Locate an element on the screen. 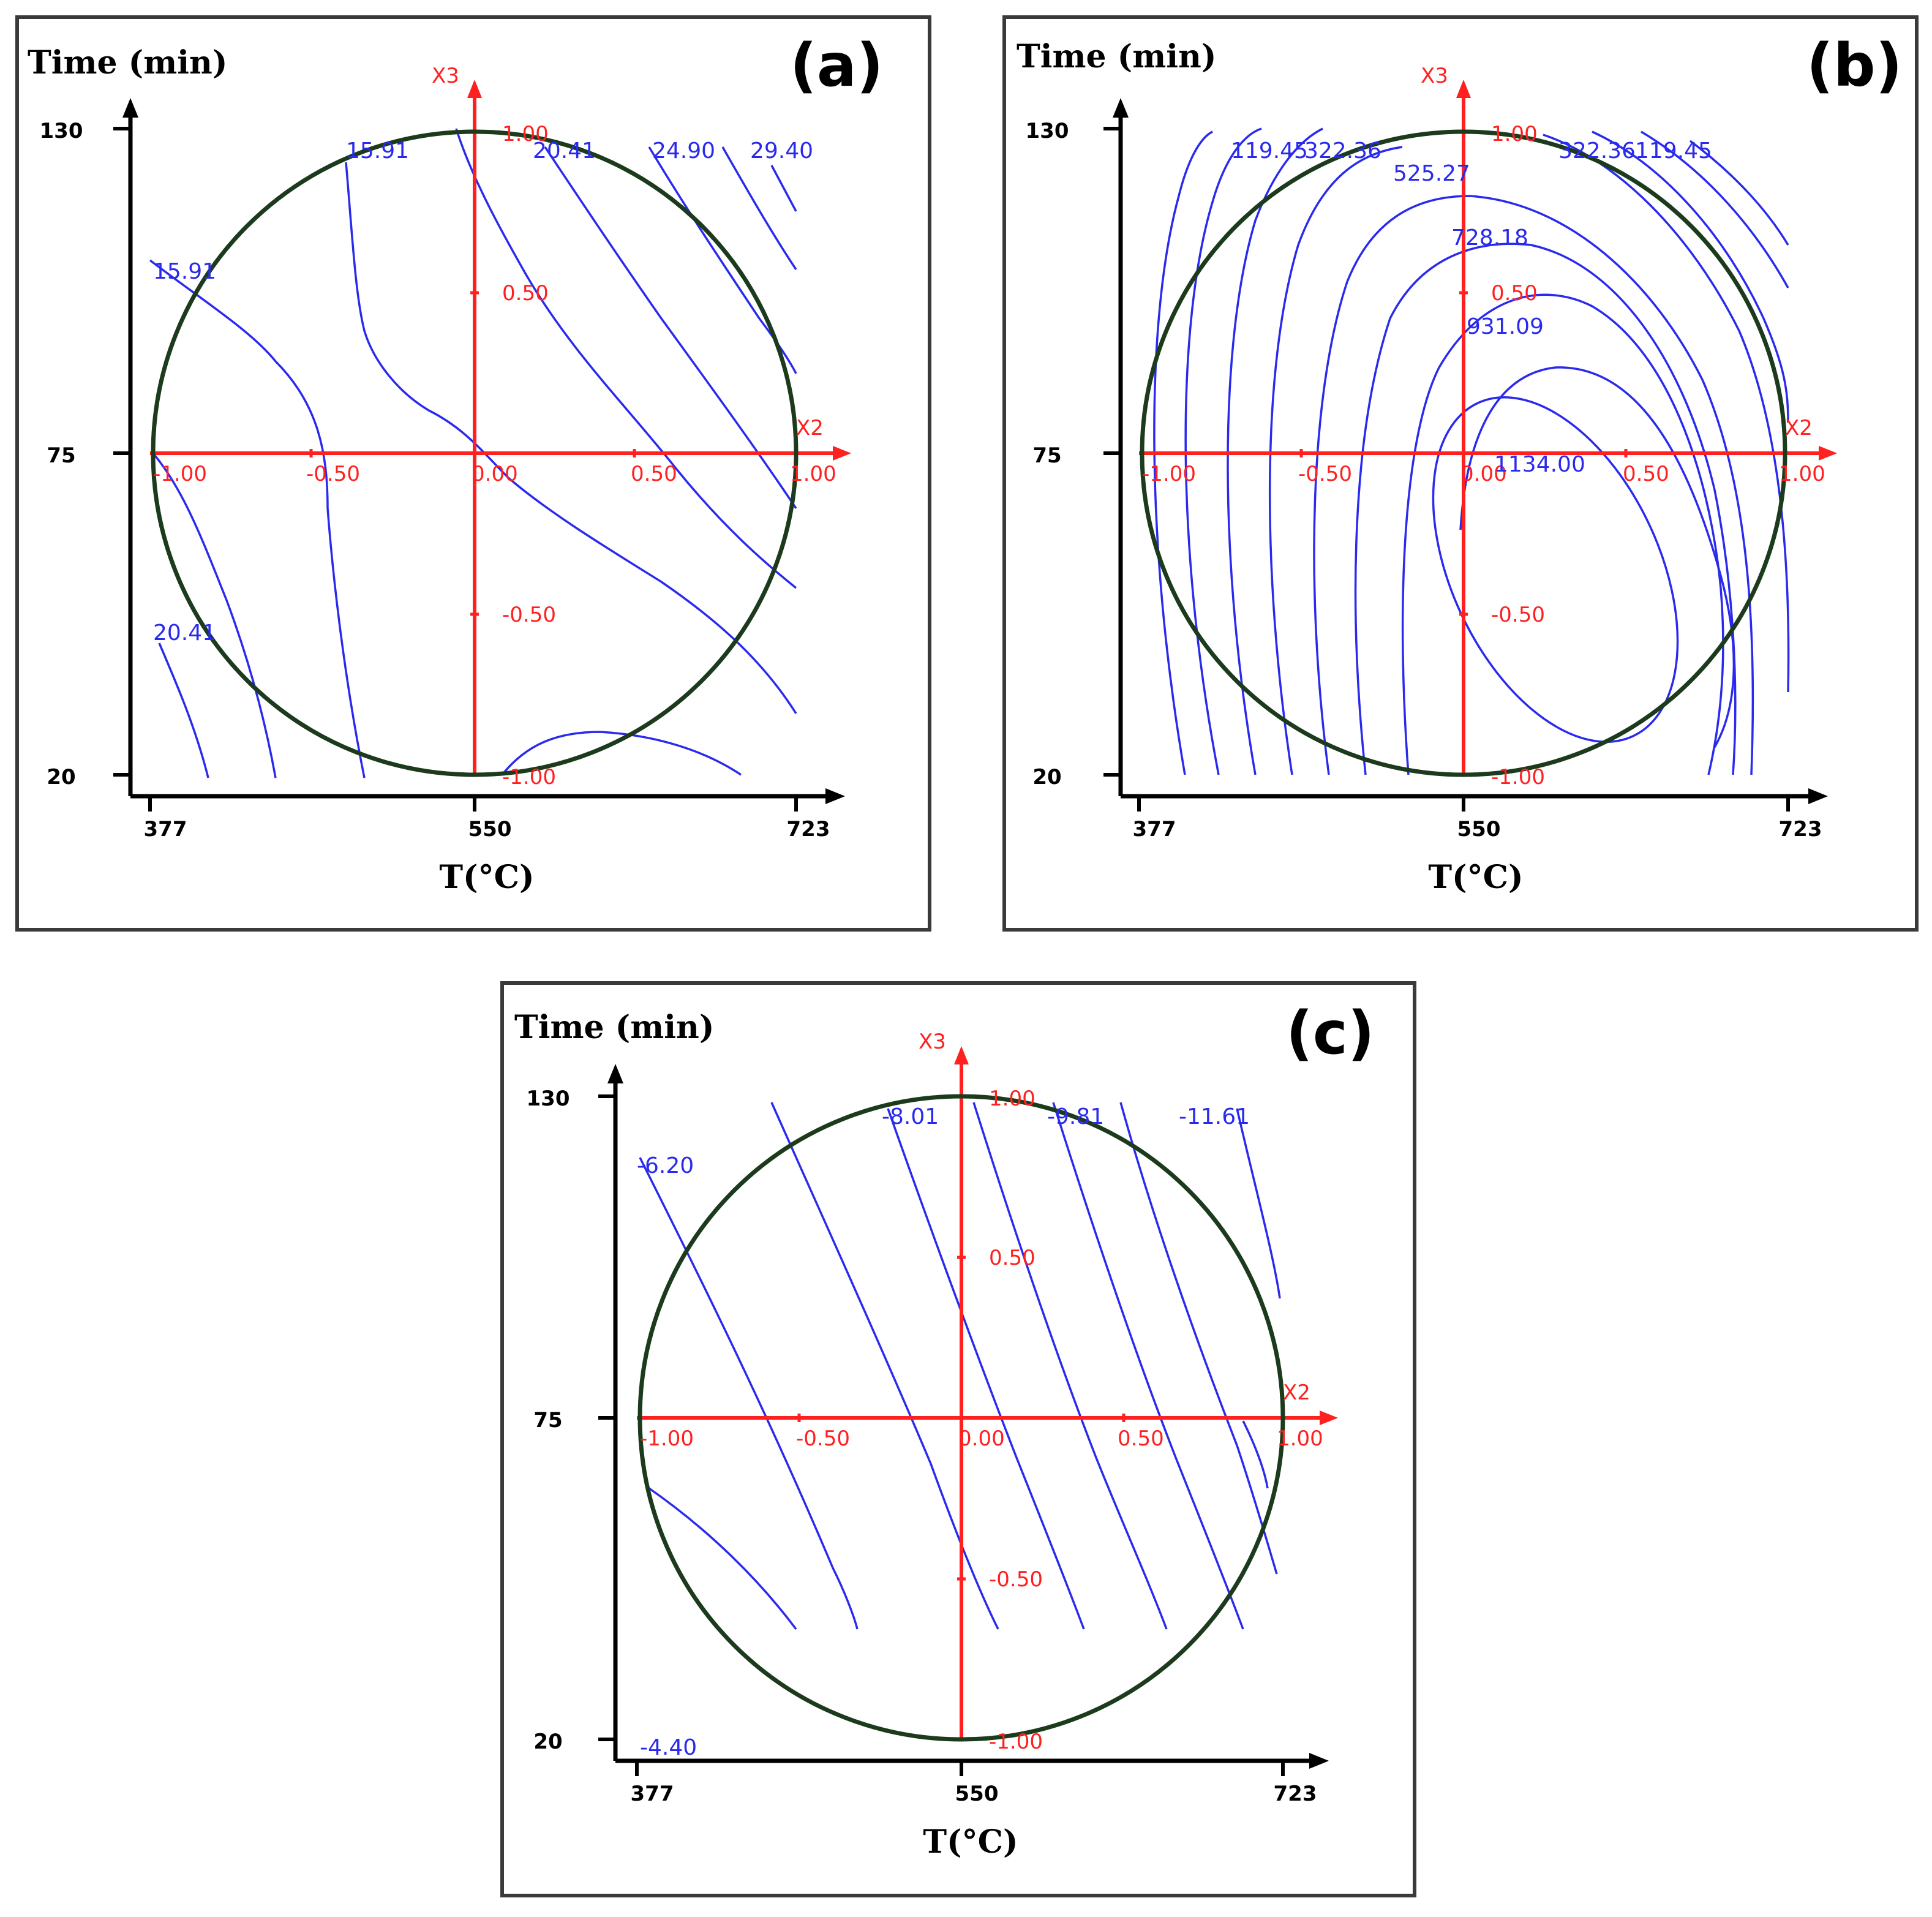 This screenshot has width=1932, height=1917. ytick-label-a: 130 is located at coordinates (61, 131).